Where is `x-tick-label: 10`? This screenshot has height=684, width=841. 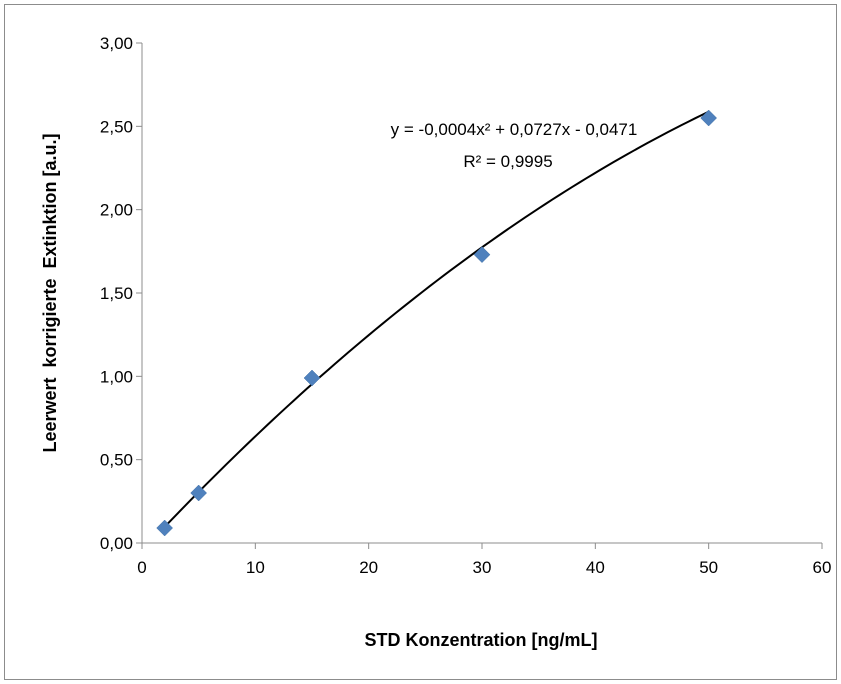 x-tick-label: 10 is located at coordinates (255, 567).